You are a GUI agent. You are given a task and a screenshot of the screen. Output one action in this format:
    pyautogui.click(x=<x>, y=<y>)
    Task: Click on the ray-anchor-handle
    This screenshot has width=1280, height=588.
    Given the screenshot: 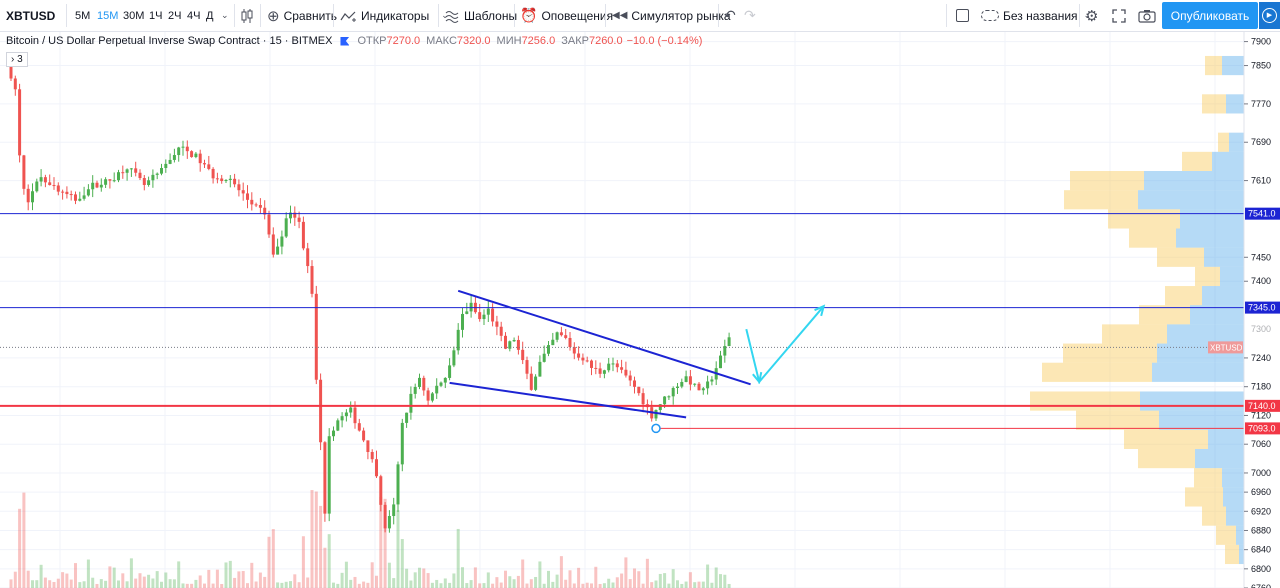 What is the action you would take?
    pyautogui.click(x=656, y=428)
    